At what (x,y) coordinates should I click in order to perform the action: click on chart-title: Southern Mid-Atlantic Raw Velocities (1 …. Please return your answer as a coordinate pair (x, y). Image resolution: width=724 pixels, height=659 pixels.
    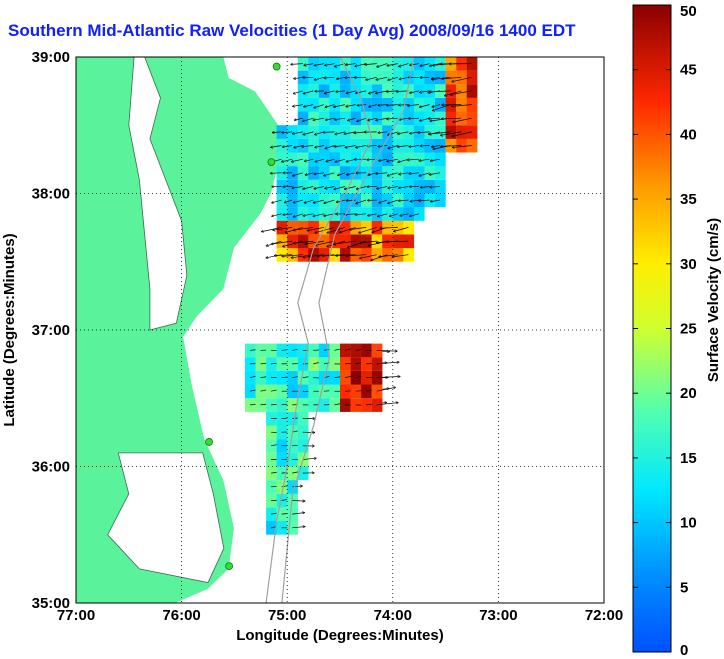
    Looking at the image, I should click on (292, 30).